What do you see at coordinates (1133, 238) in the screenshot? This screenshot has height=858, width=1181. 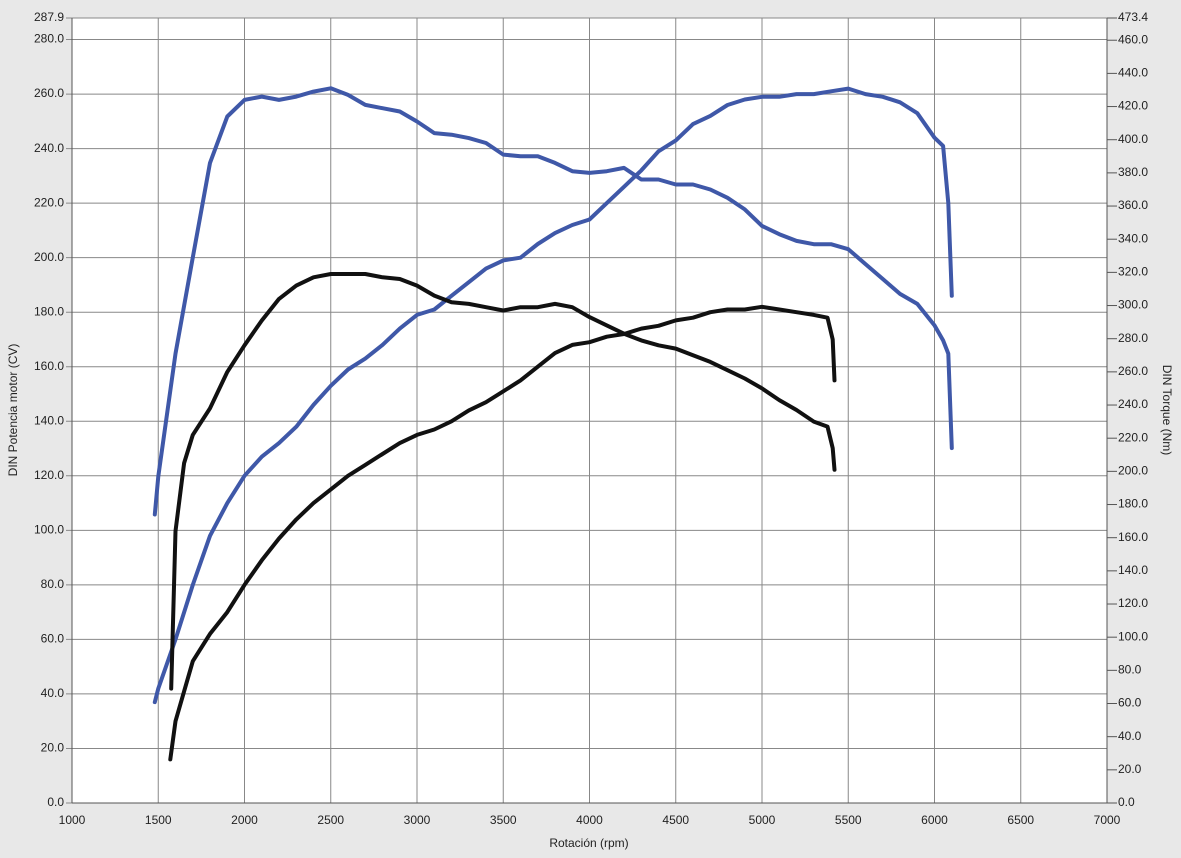 I see `y2-tick-label: 340.0` at bounding box center [1133, 238].